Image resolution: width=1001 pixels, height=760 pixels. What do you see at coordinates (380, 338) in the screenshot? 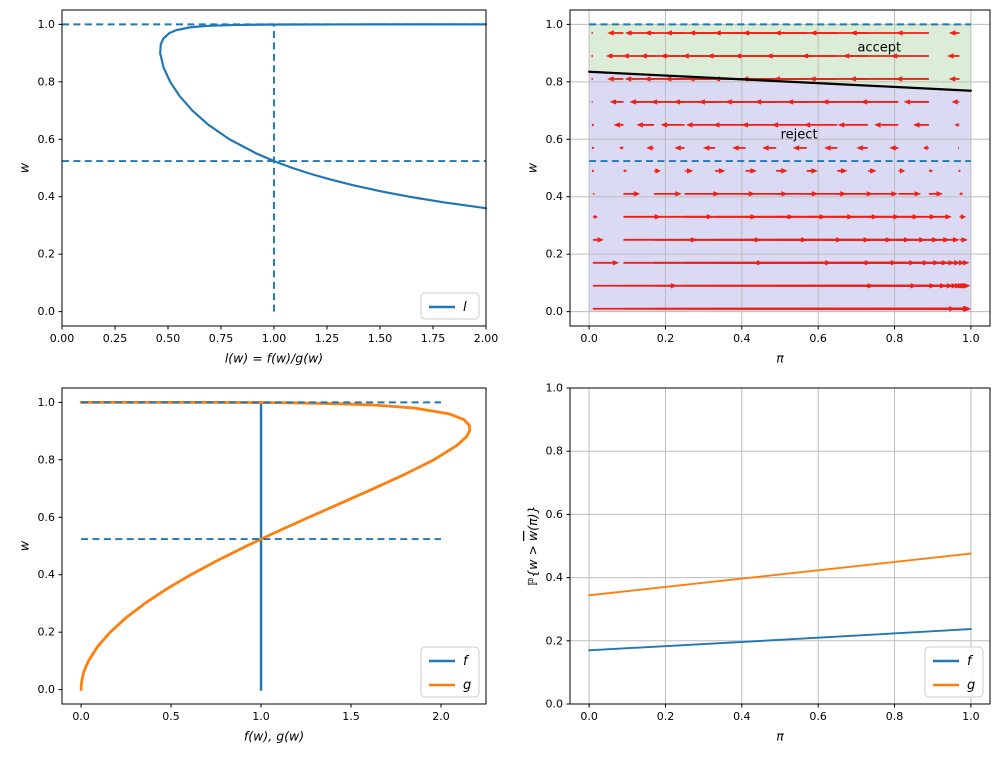
I see `x-tick-label: 1.50` at bounding box center [380, 338].